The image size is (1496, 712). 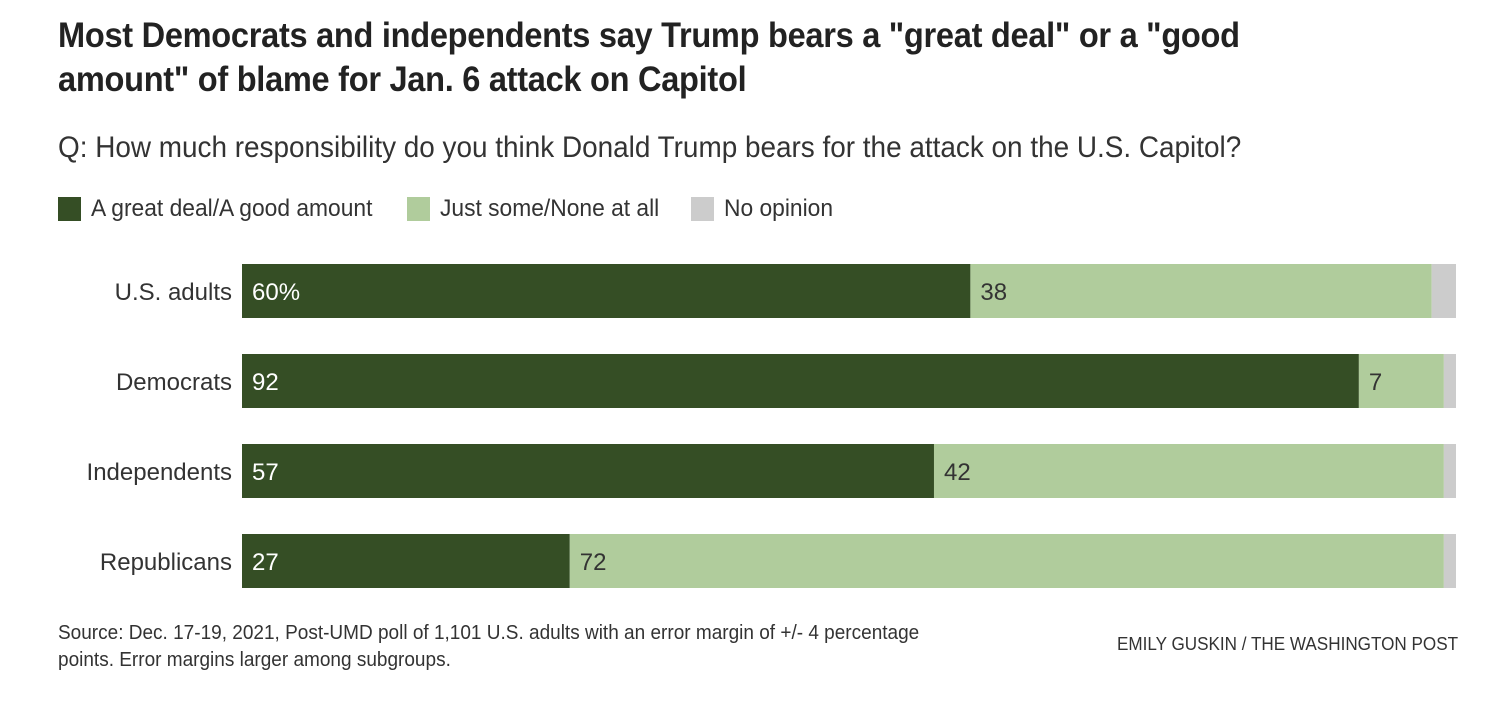 What do you see at coordinates (550, 208) in the screenshot?
I see `legend-label-just-some: Just some/None at all` at bounding box center [550, 208].